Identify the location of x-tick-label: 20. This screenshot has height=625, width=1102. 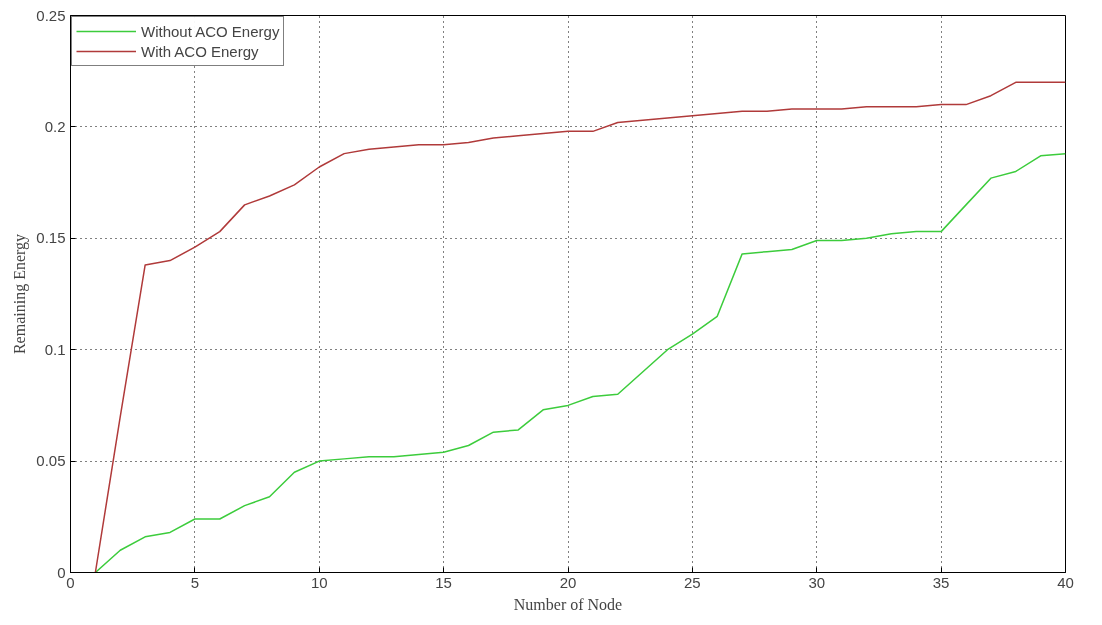
(568, 582).